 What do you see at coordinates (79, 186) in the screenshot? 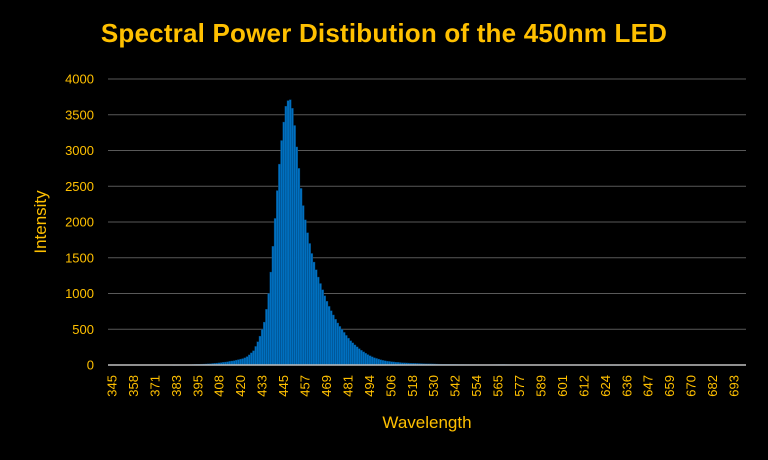
I see `y-tick-label: 2500` at bounding box center [79, 186].